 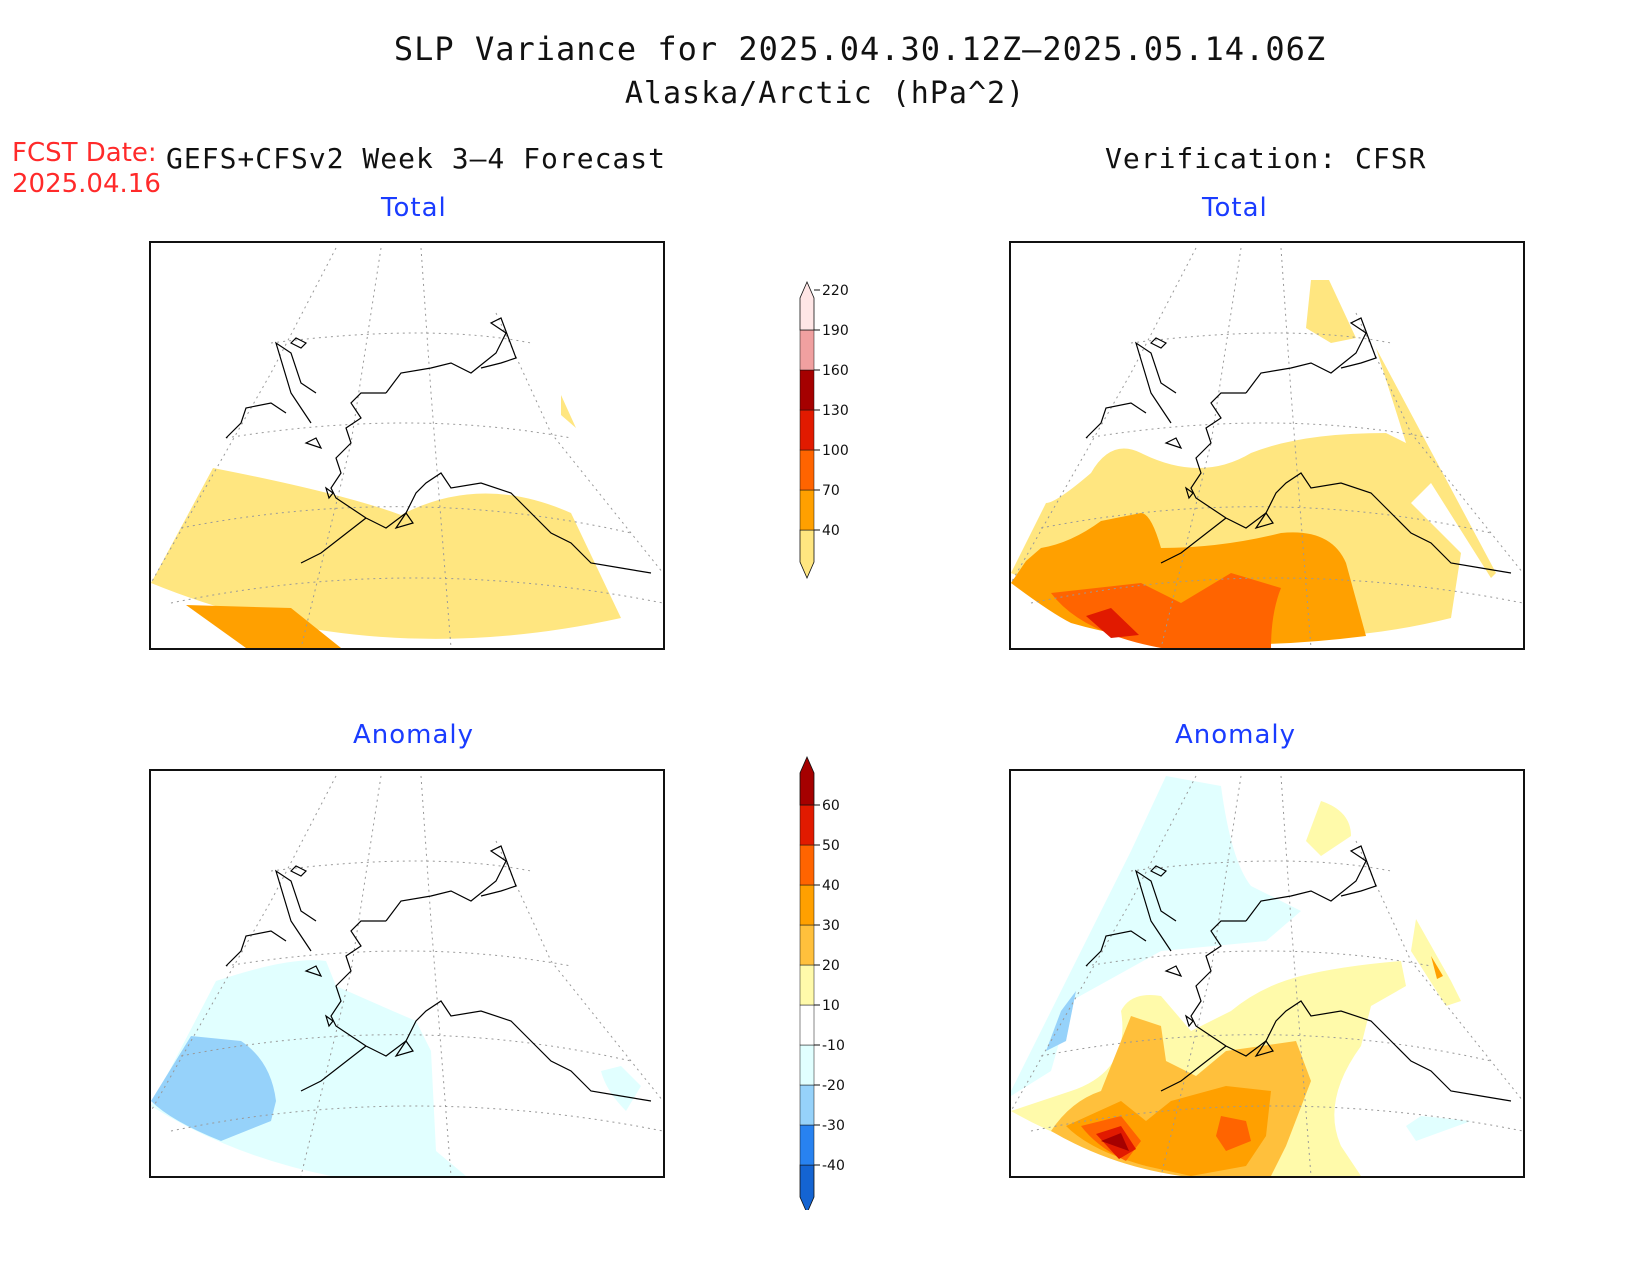 I want to click on total-colorbar: 40 70 100 130 160 190 220, so click(x=824, y=430).